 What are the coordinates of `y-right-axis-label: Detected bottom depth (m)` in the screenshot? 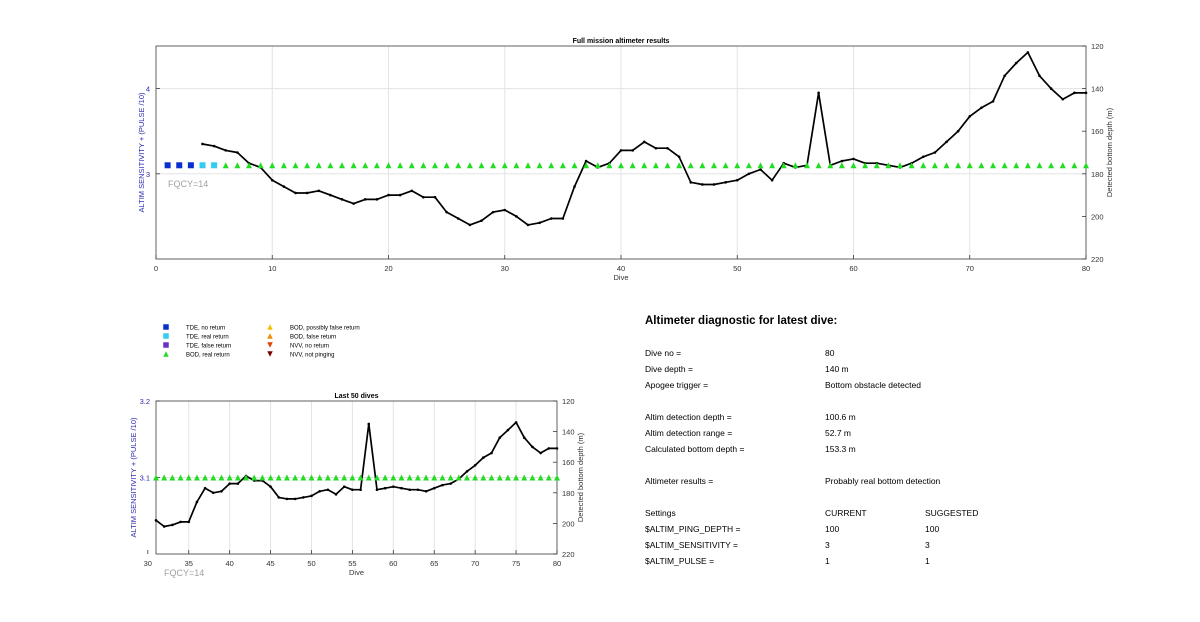 It's located at (1109, 152).